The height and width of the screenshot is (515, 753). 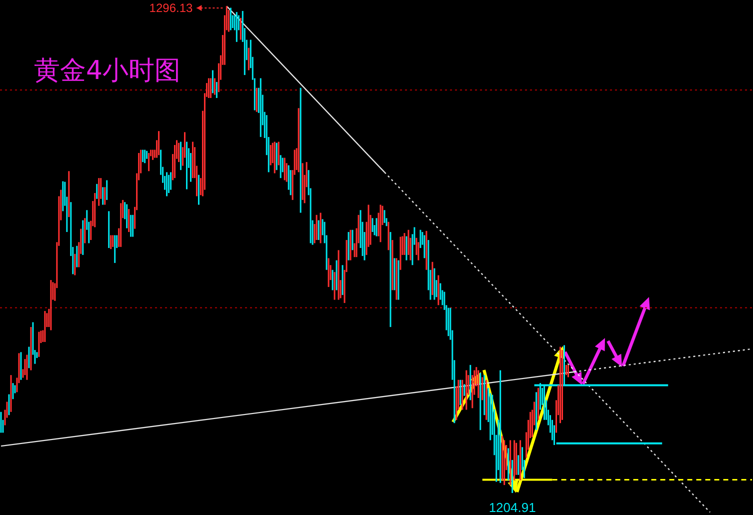 What do you see at coordinates (512, 507) in the screenshot?
I see `text: 1204.91` at bounding box center [512, 507].